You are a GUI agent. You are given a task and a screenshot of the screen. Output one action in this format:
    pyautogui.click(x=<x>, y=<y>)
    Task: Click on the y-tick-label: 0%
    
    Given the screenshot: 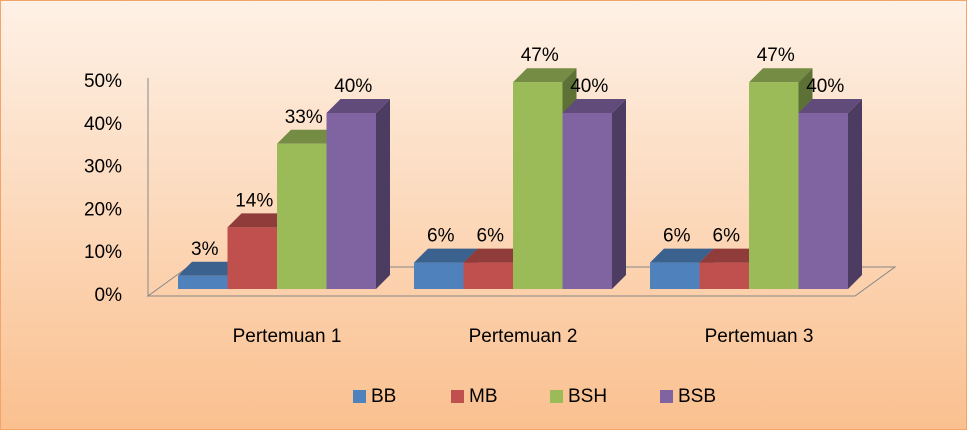 What is the action you would take?
    pyautogui.click(x=109, y=295)
    